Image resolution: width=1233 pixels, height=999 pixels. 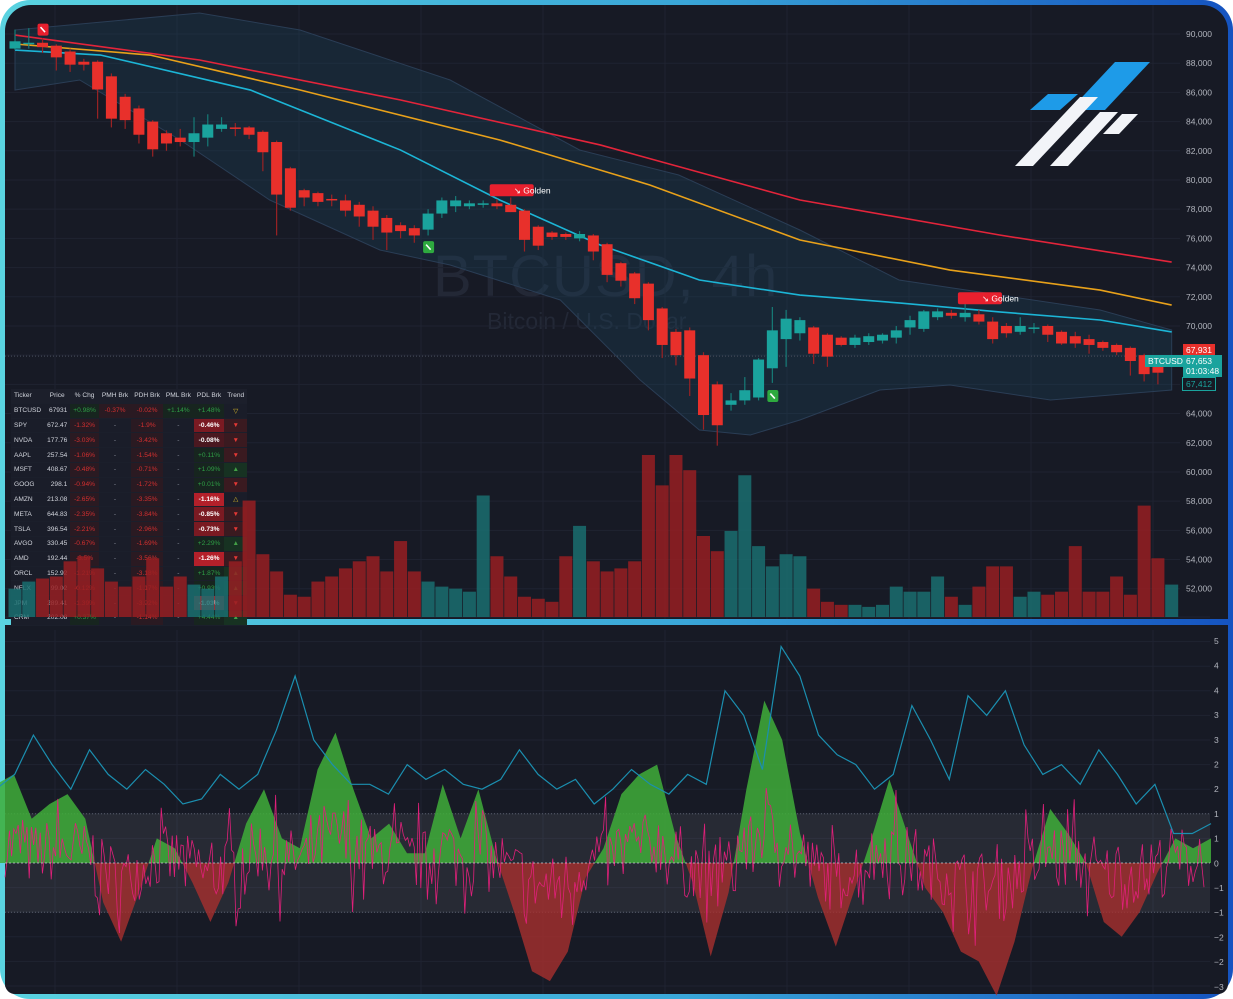 I want to click on change-cell: -1.06%, so click(x=84, y=455).